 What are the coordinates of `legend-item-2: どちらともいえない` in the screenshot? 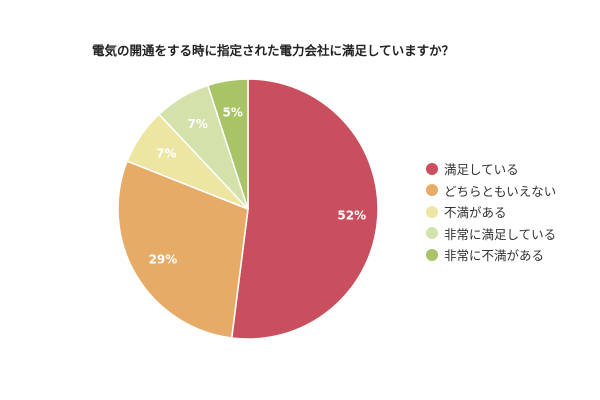 It's located at (491, 191).